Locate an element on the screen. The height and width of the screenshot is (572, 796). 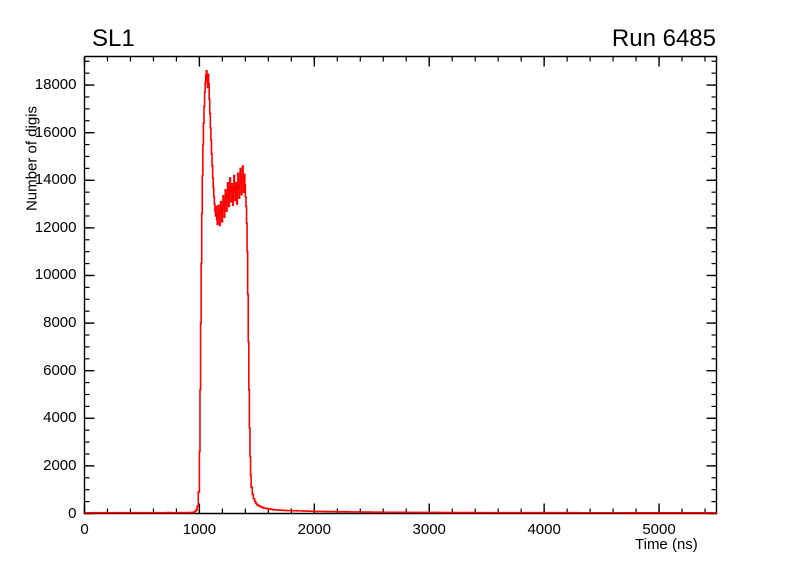
y-tick-label: 16000 is located at coordinates (55, 132).